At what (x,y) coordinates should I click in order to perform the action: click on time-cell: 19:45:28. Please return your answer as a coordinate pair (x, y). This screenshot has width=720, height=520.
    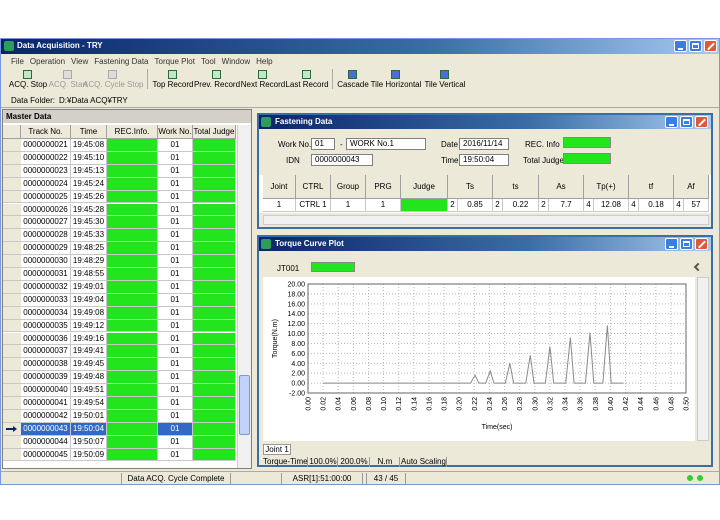
    Looking at the image, I should click on (89, 210).